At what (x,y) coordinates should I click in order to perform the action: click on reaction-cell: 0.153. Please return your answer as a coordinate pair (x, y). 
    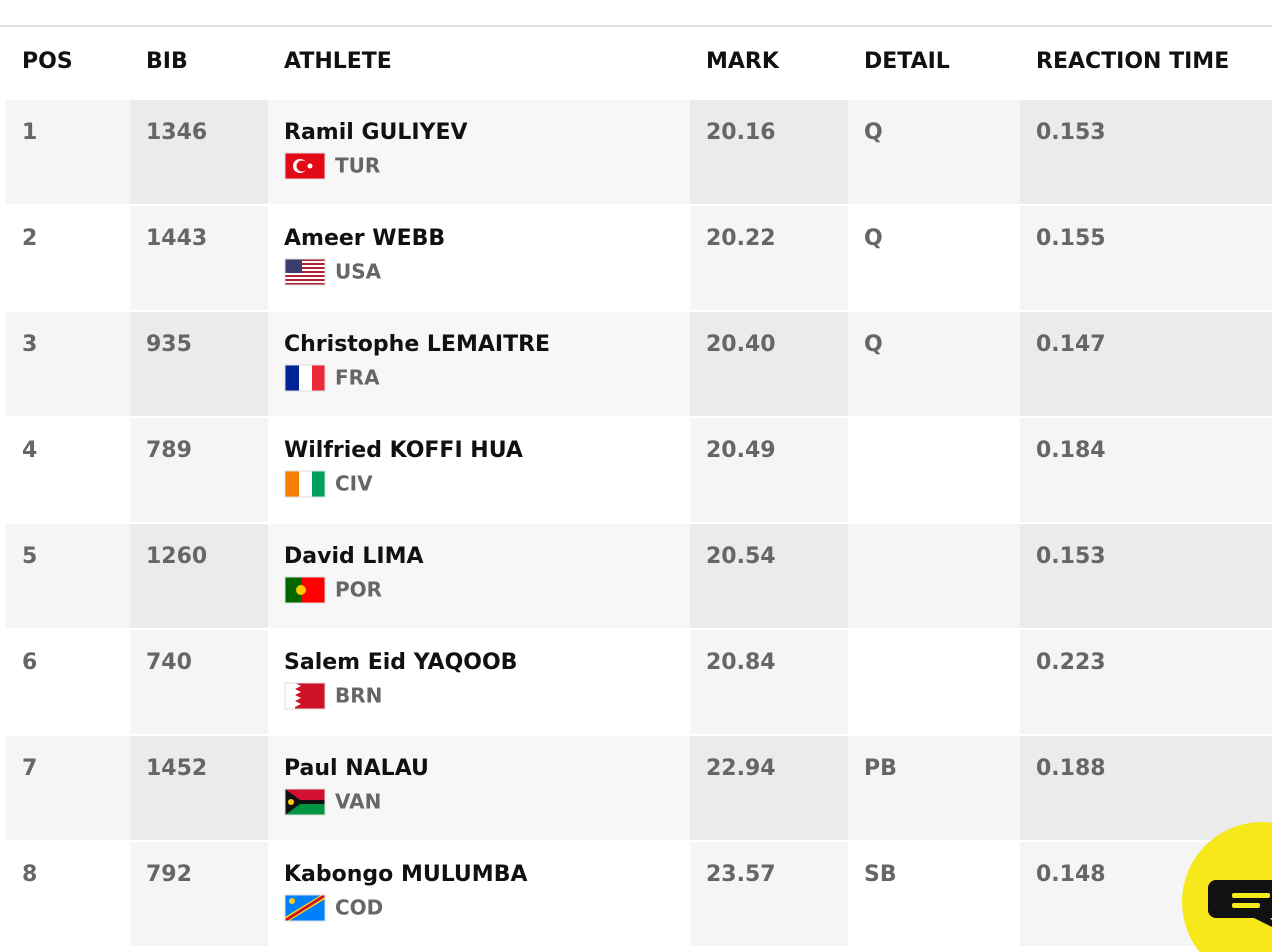
    Looking at the image, I should click on (1071, 556).